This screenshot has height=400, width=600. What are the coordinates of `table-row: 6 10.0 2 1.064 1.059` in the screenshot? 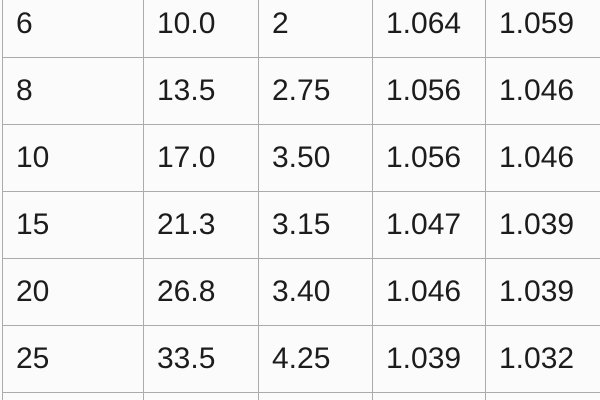 It's located at (301, 29).